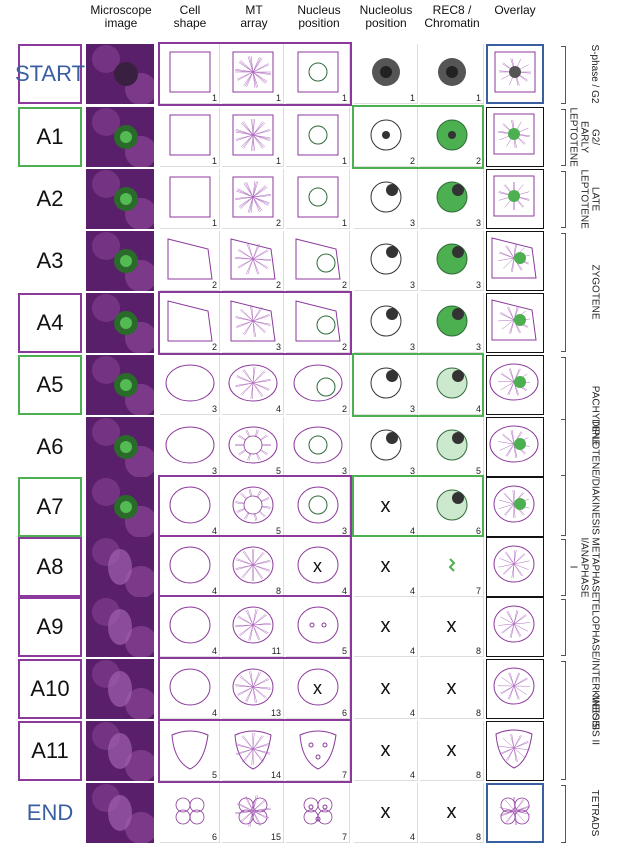  I want to click on stage-label: ZYGOTENE, so click(594, 291).